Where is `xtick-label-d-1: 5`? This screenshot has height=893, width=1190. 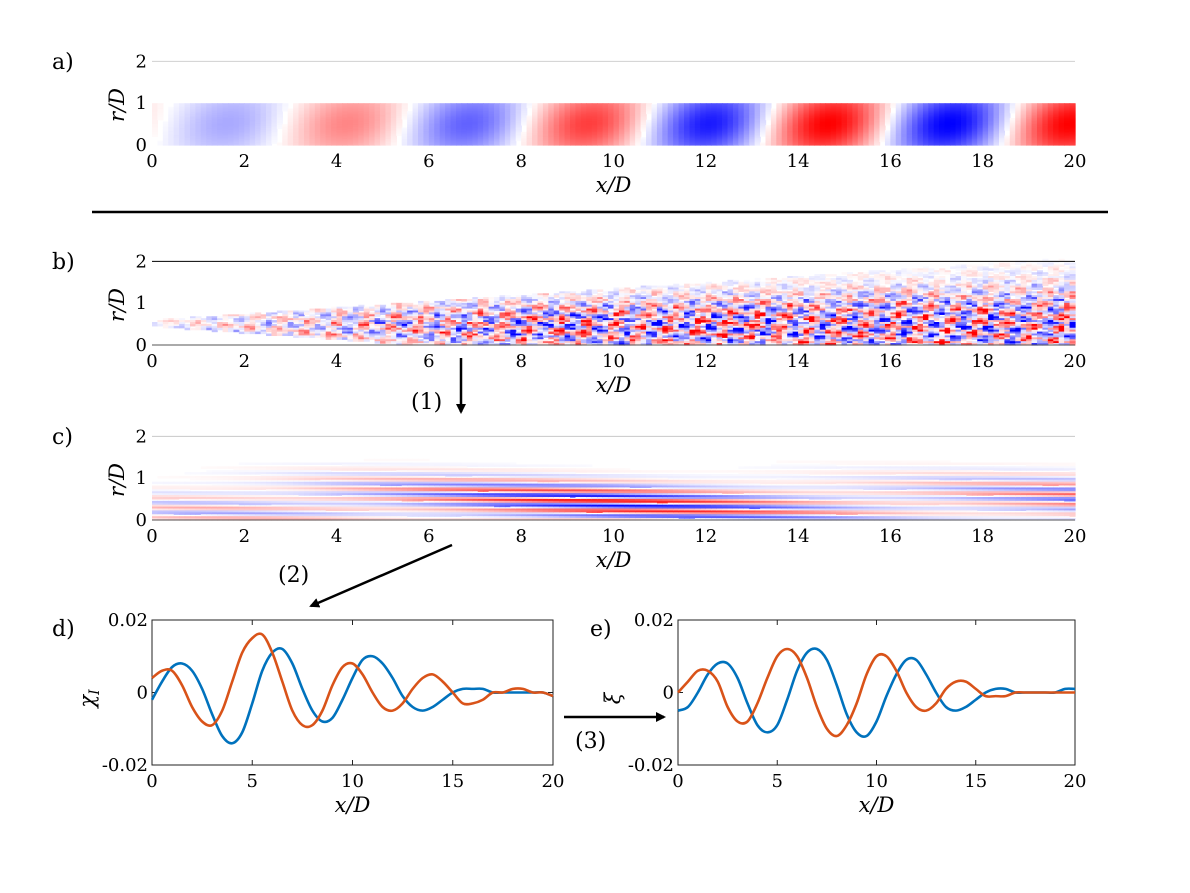 xtick-label-d-1: 5 is located at coordinates (252, 781).